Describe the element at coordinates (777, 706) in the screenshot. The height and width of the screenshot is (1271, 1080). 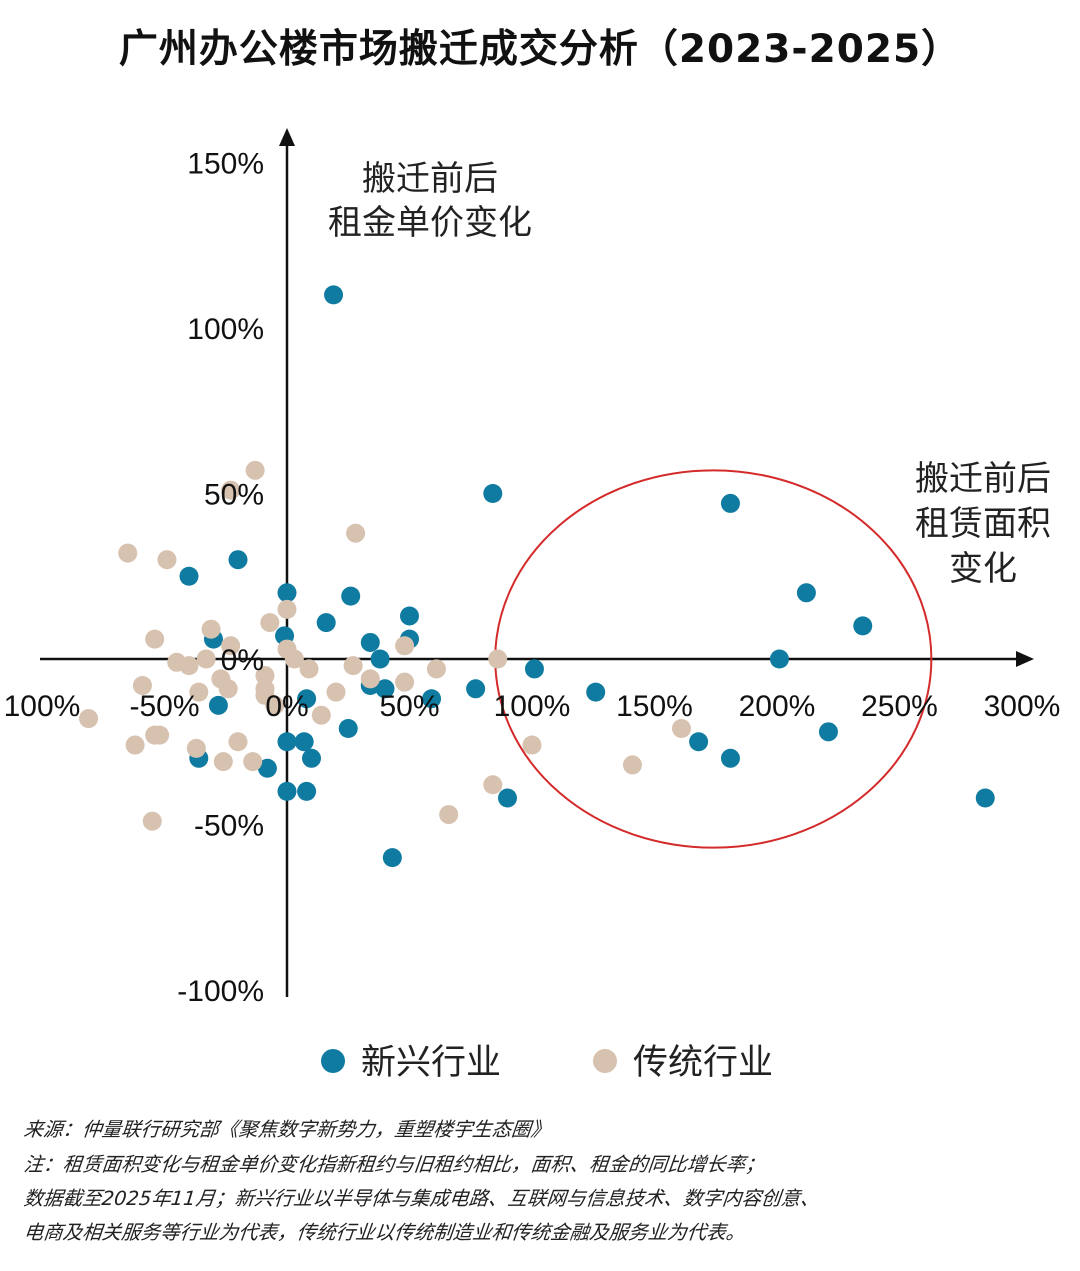
I see `x-tick-label: 200%` at that location.